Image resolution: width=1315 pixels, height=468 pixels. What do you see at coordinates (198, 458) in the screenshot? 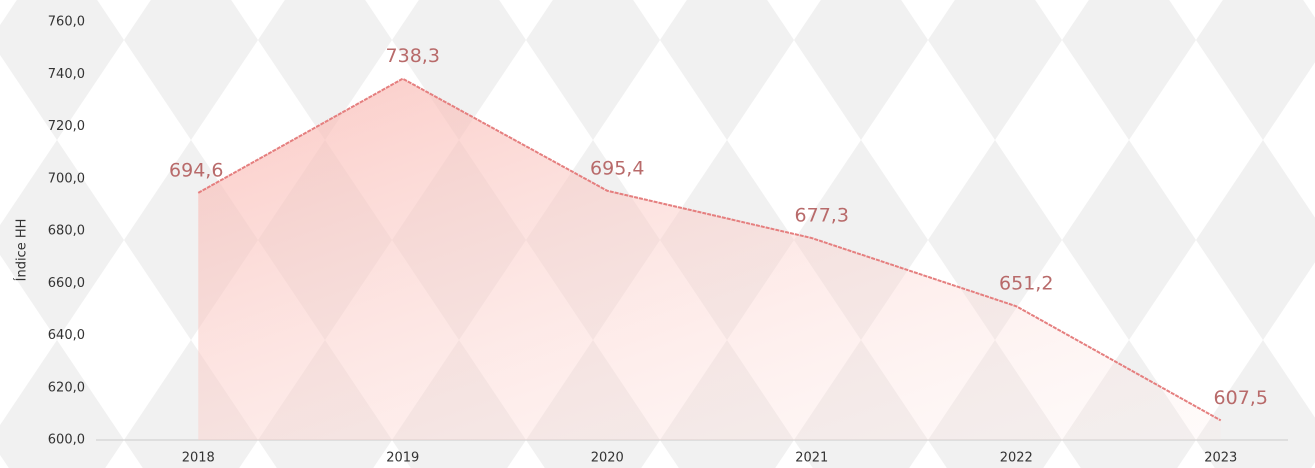
I see `x-tick-label: 2018` at bounding box center [198, 458].